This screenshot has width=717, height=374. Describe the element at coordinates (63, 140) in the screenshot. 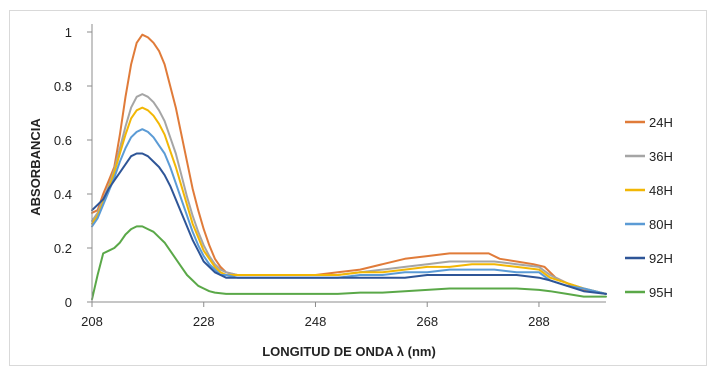

I see `y-tick-label: 0.6` at that location.